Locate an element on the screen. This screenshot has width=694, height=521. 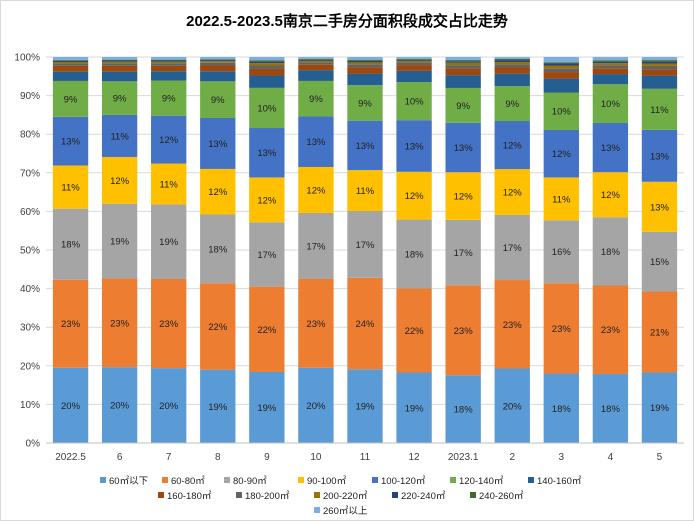
x-axis: 2022.5 6 7 8 9 10 11 12 2023.1 2 3 4 5 is located at coordinates (365, 452).